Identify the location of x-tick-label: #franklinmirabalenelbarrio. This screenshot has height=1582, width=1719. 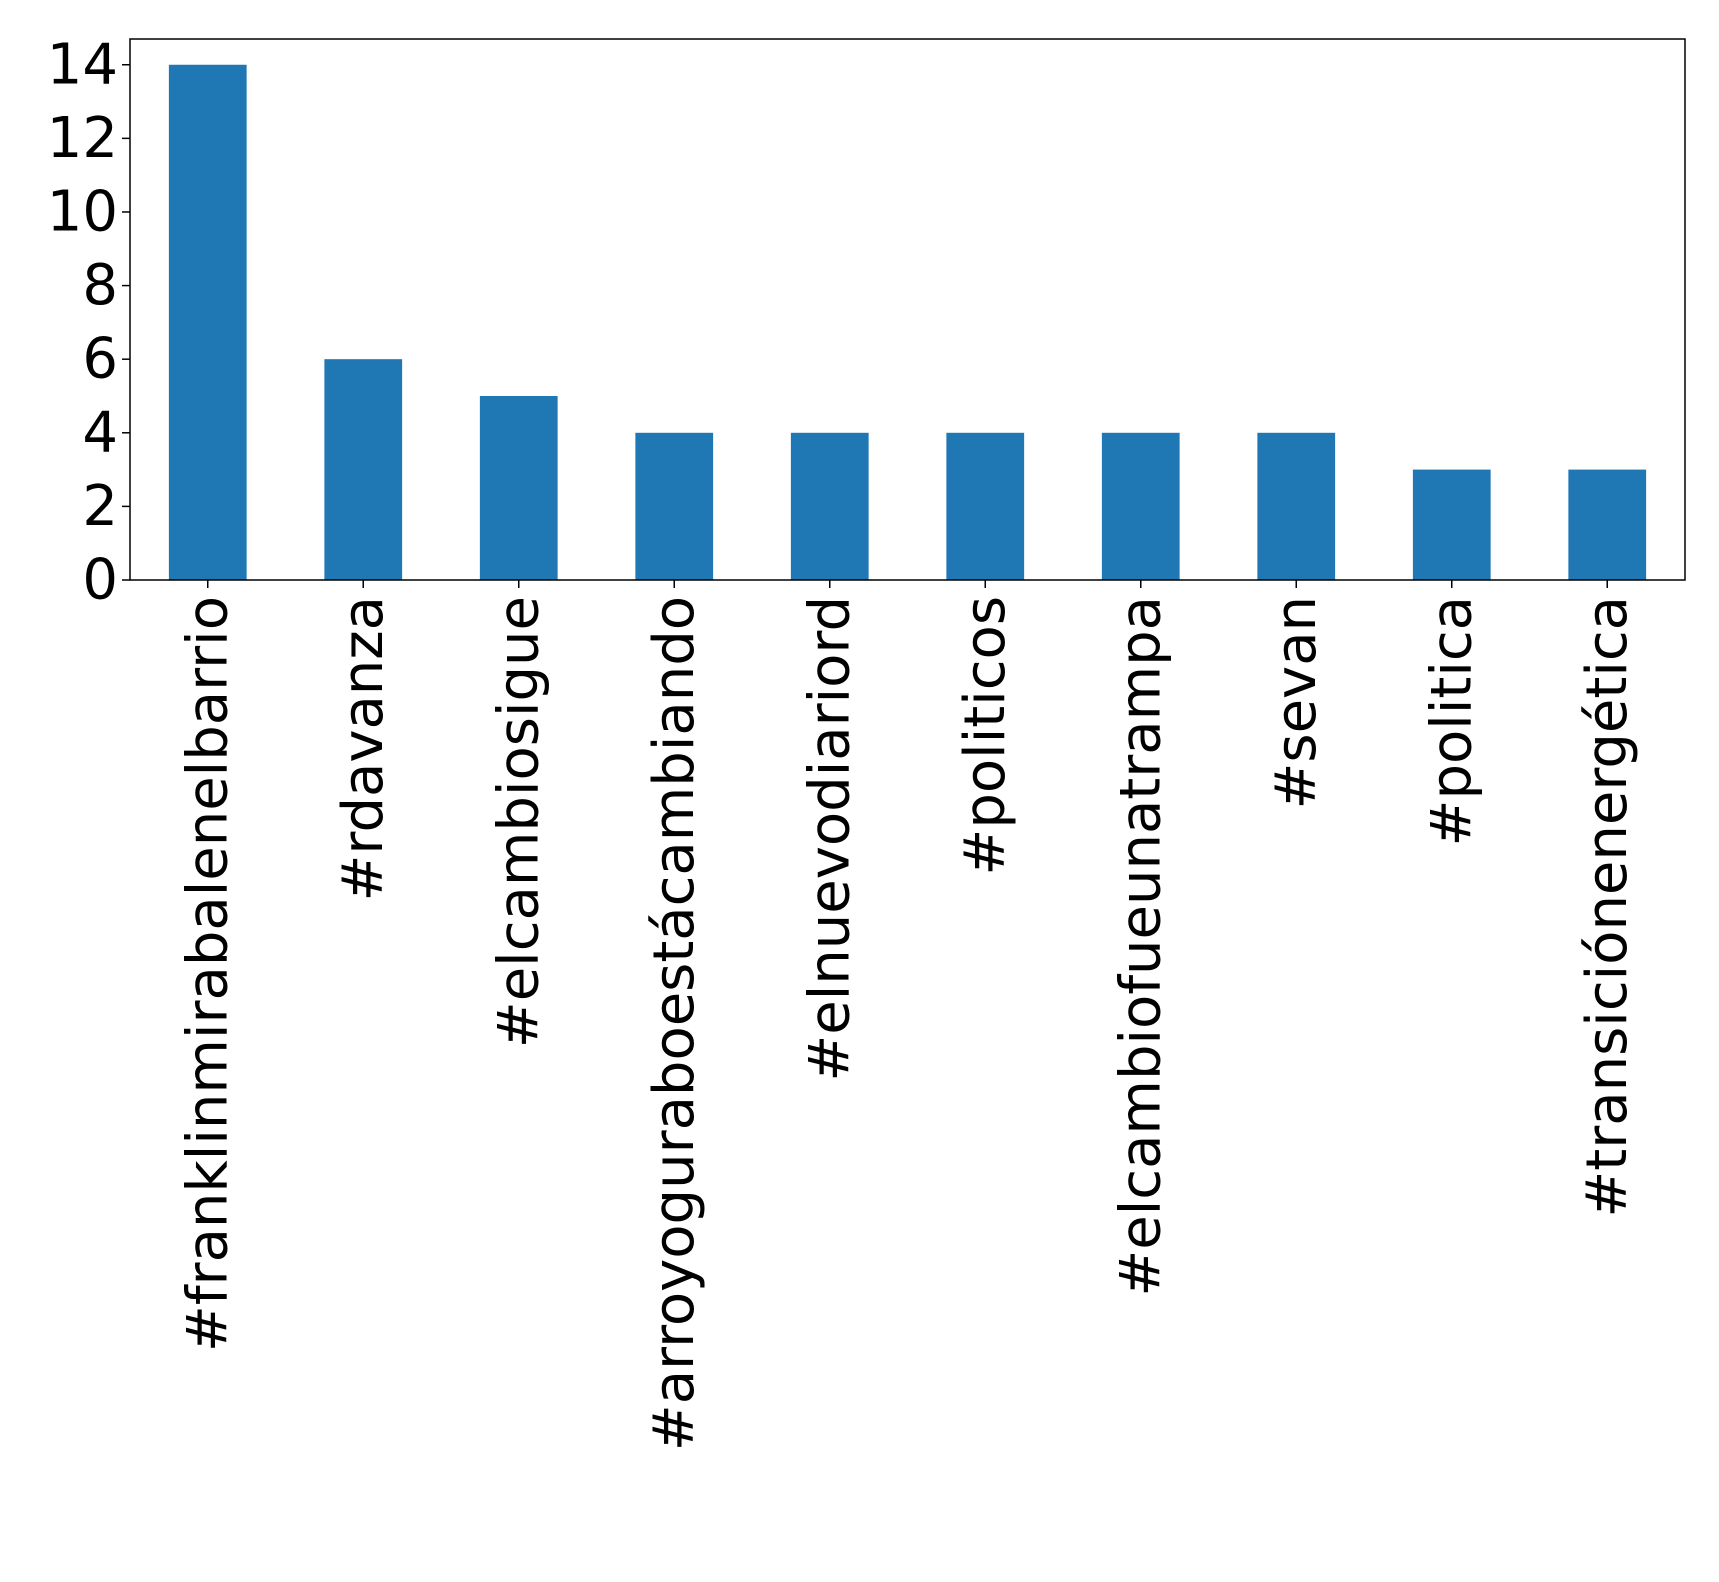
(207, 974).